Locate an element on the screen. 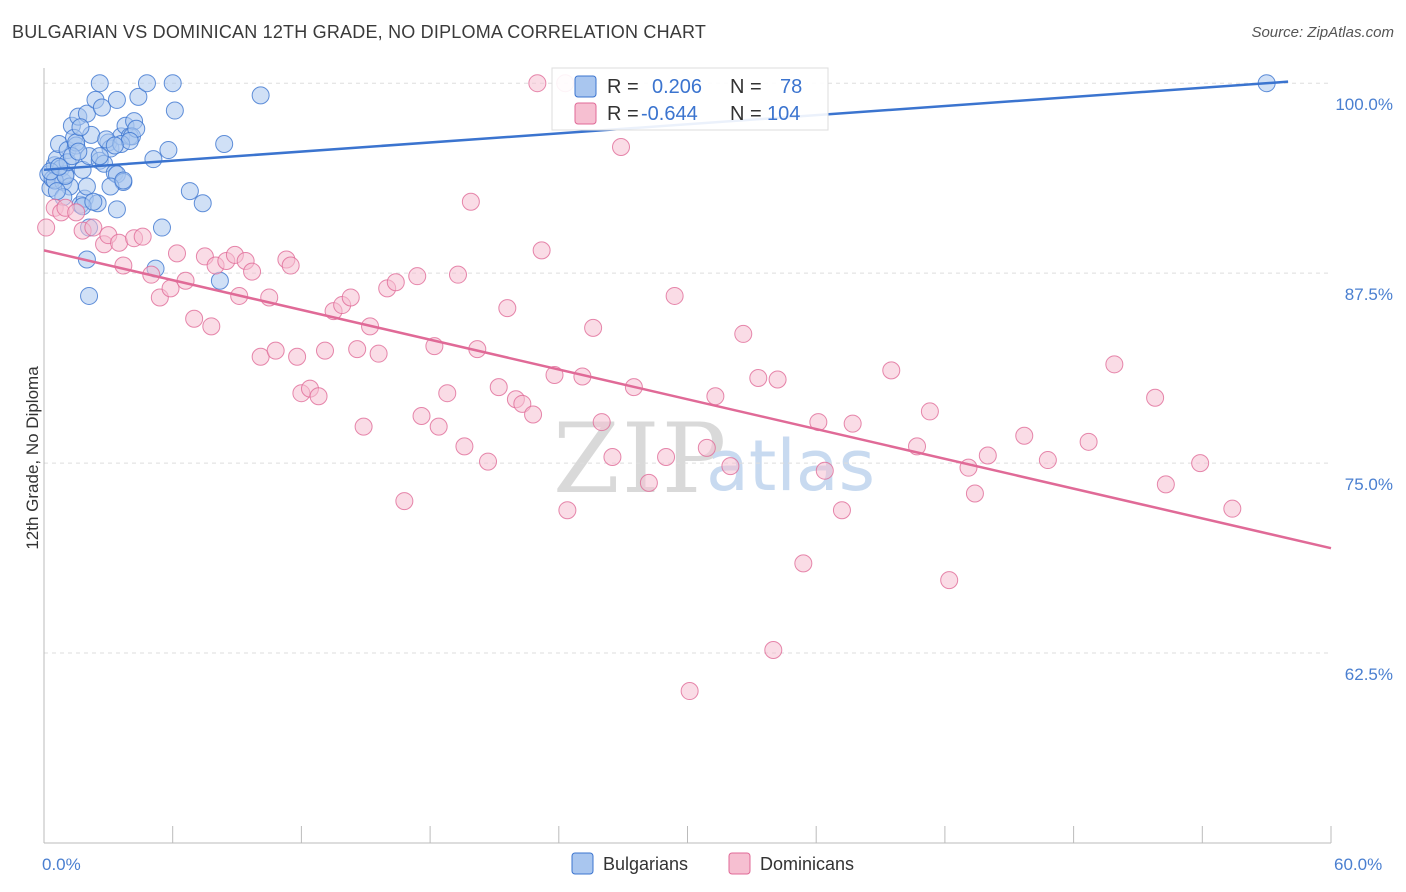 Image resolution: width=1406 pixels, height=892 pixels. bottom-legend-swatch-dominicans is located at coordinates (739, 863).